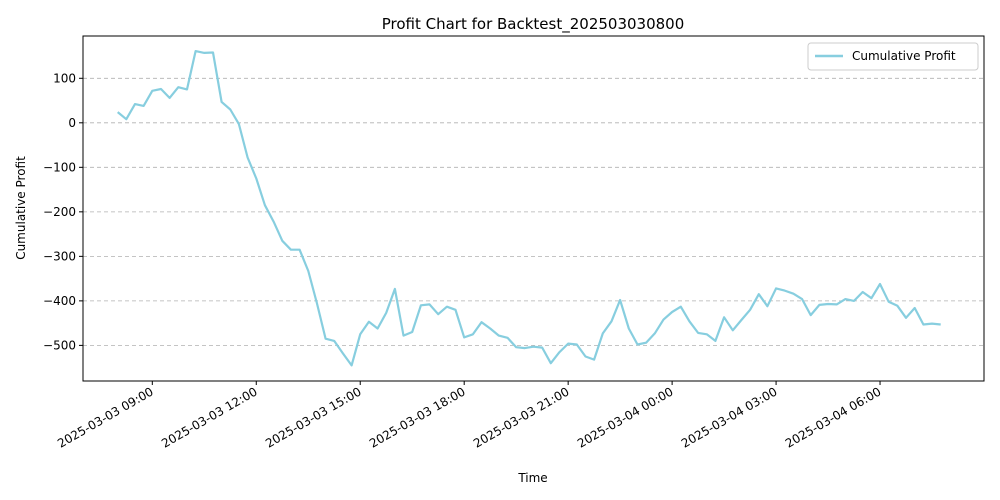 The image size is (1000, 500). Describe the element at coordinates (21, 208) in the screenshot. I see `y-axis-label: Cumulative Profit` at that location.